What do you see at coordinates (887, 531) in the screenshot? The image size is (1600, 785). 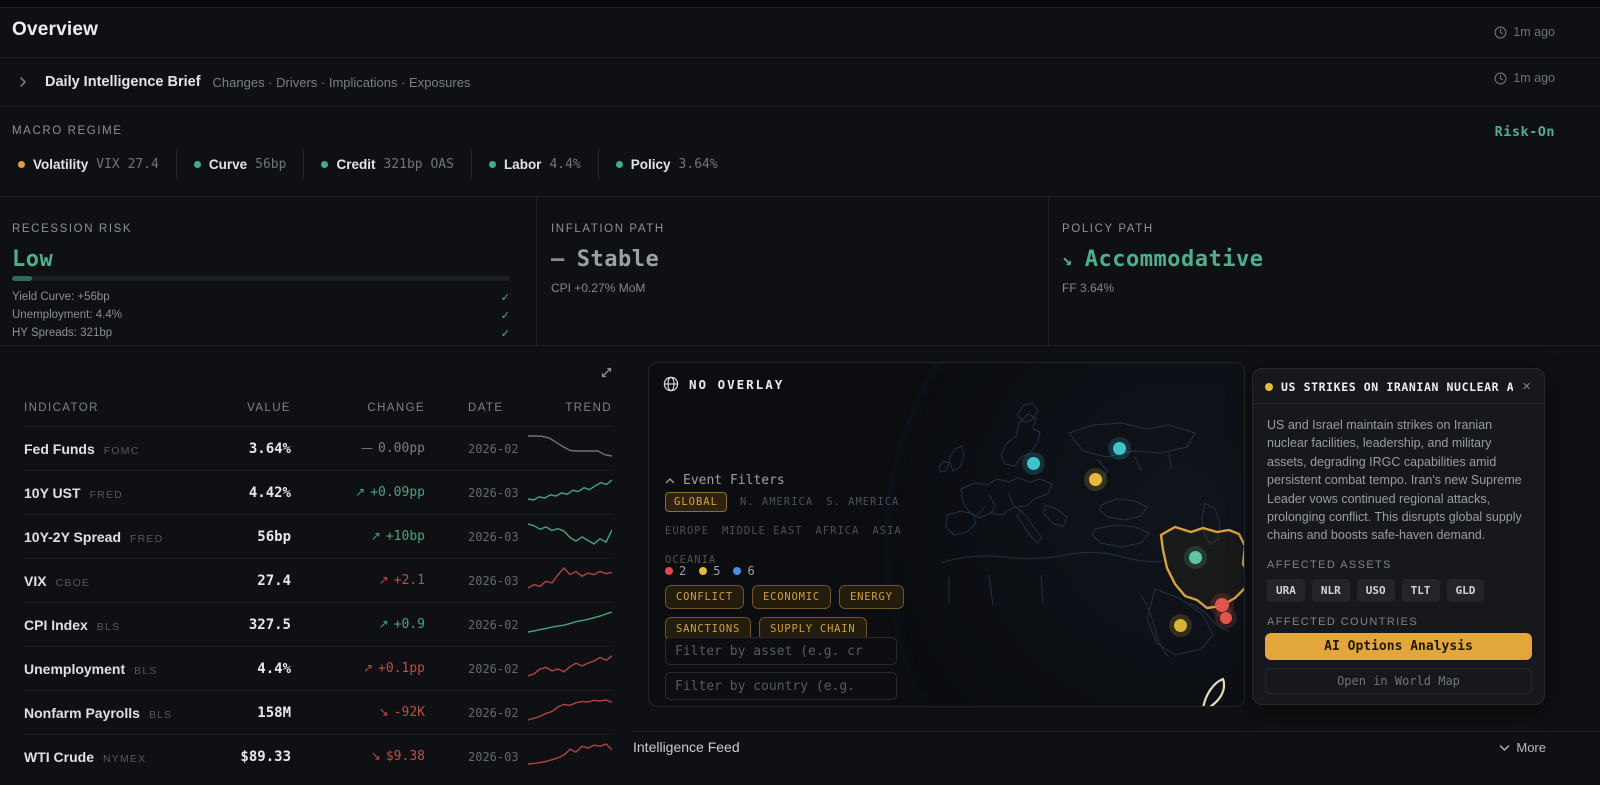 I see `region-chip-asia: ASIA` at bounding box center [887, 531].